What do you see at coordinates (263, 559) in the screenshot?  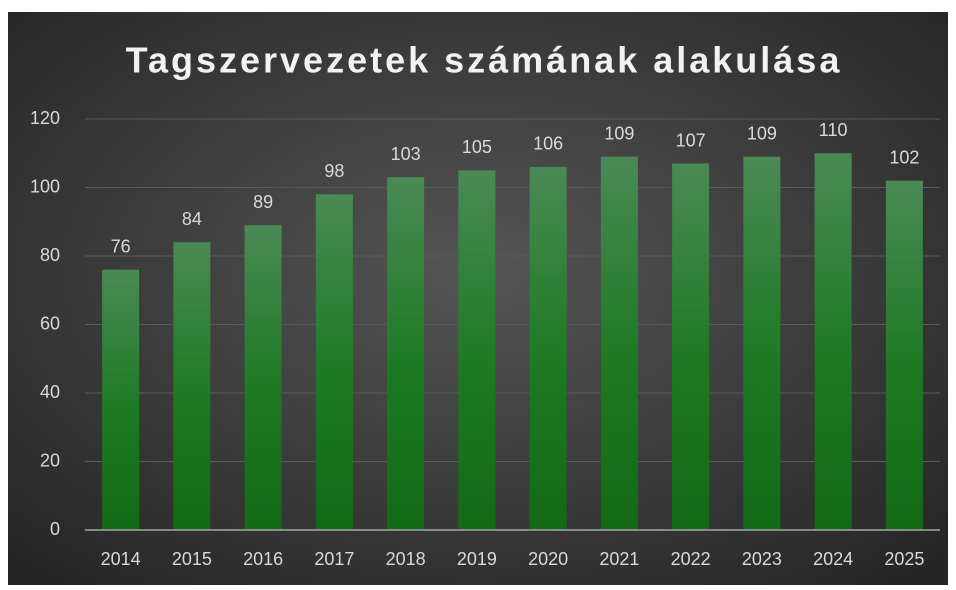 I see `x-tick-label: 2016` at bounding box center [263, 559].